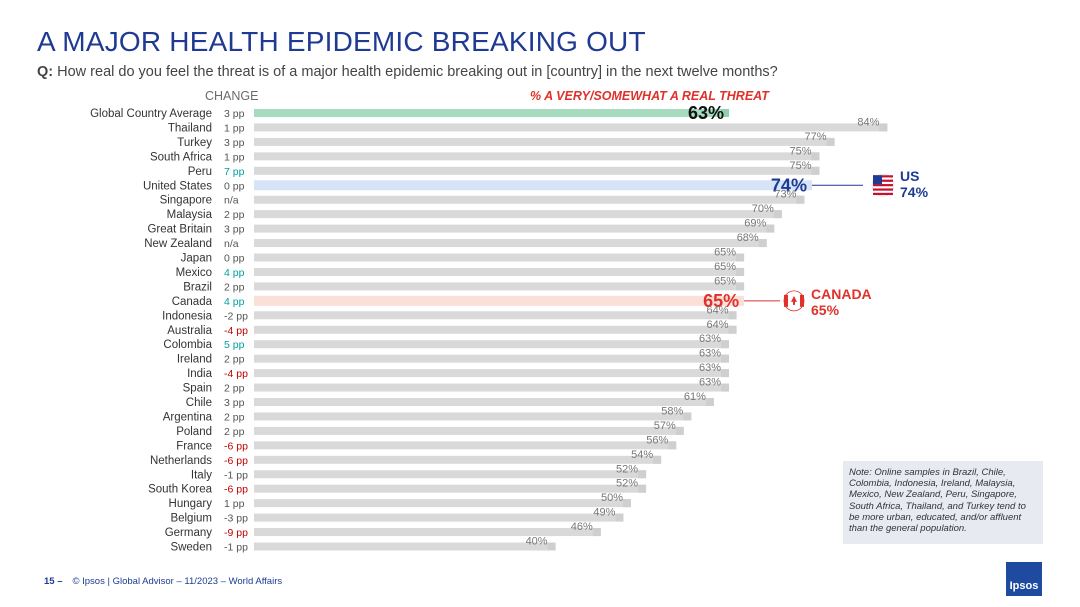 The width and height of the screenshot is (1080, 607). I want to click on bar-belgium, so click(439, 517).